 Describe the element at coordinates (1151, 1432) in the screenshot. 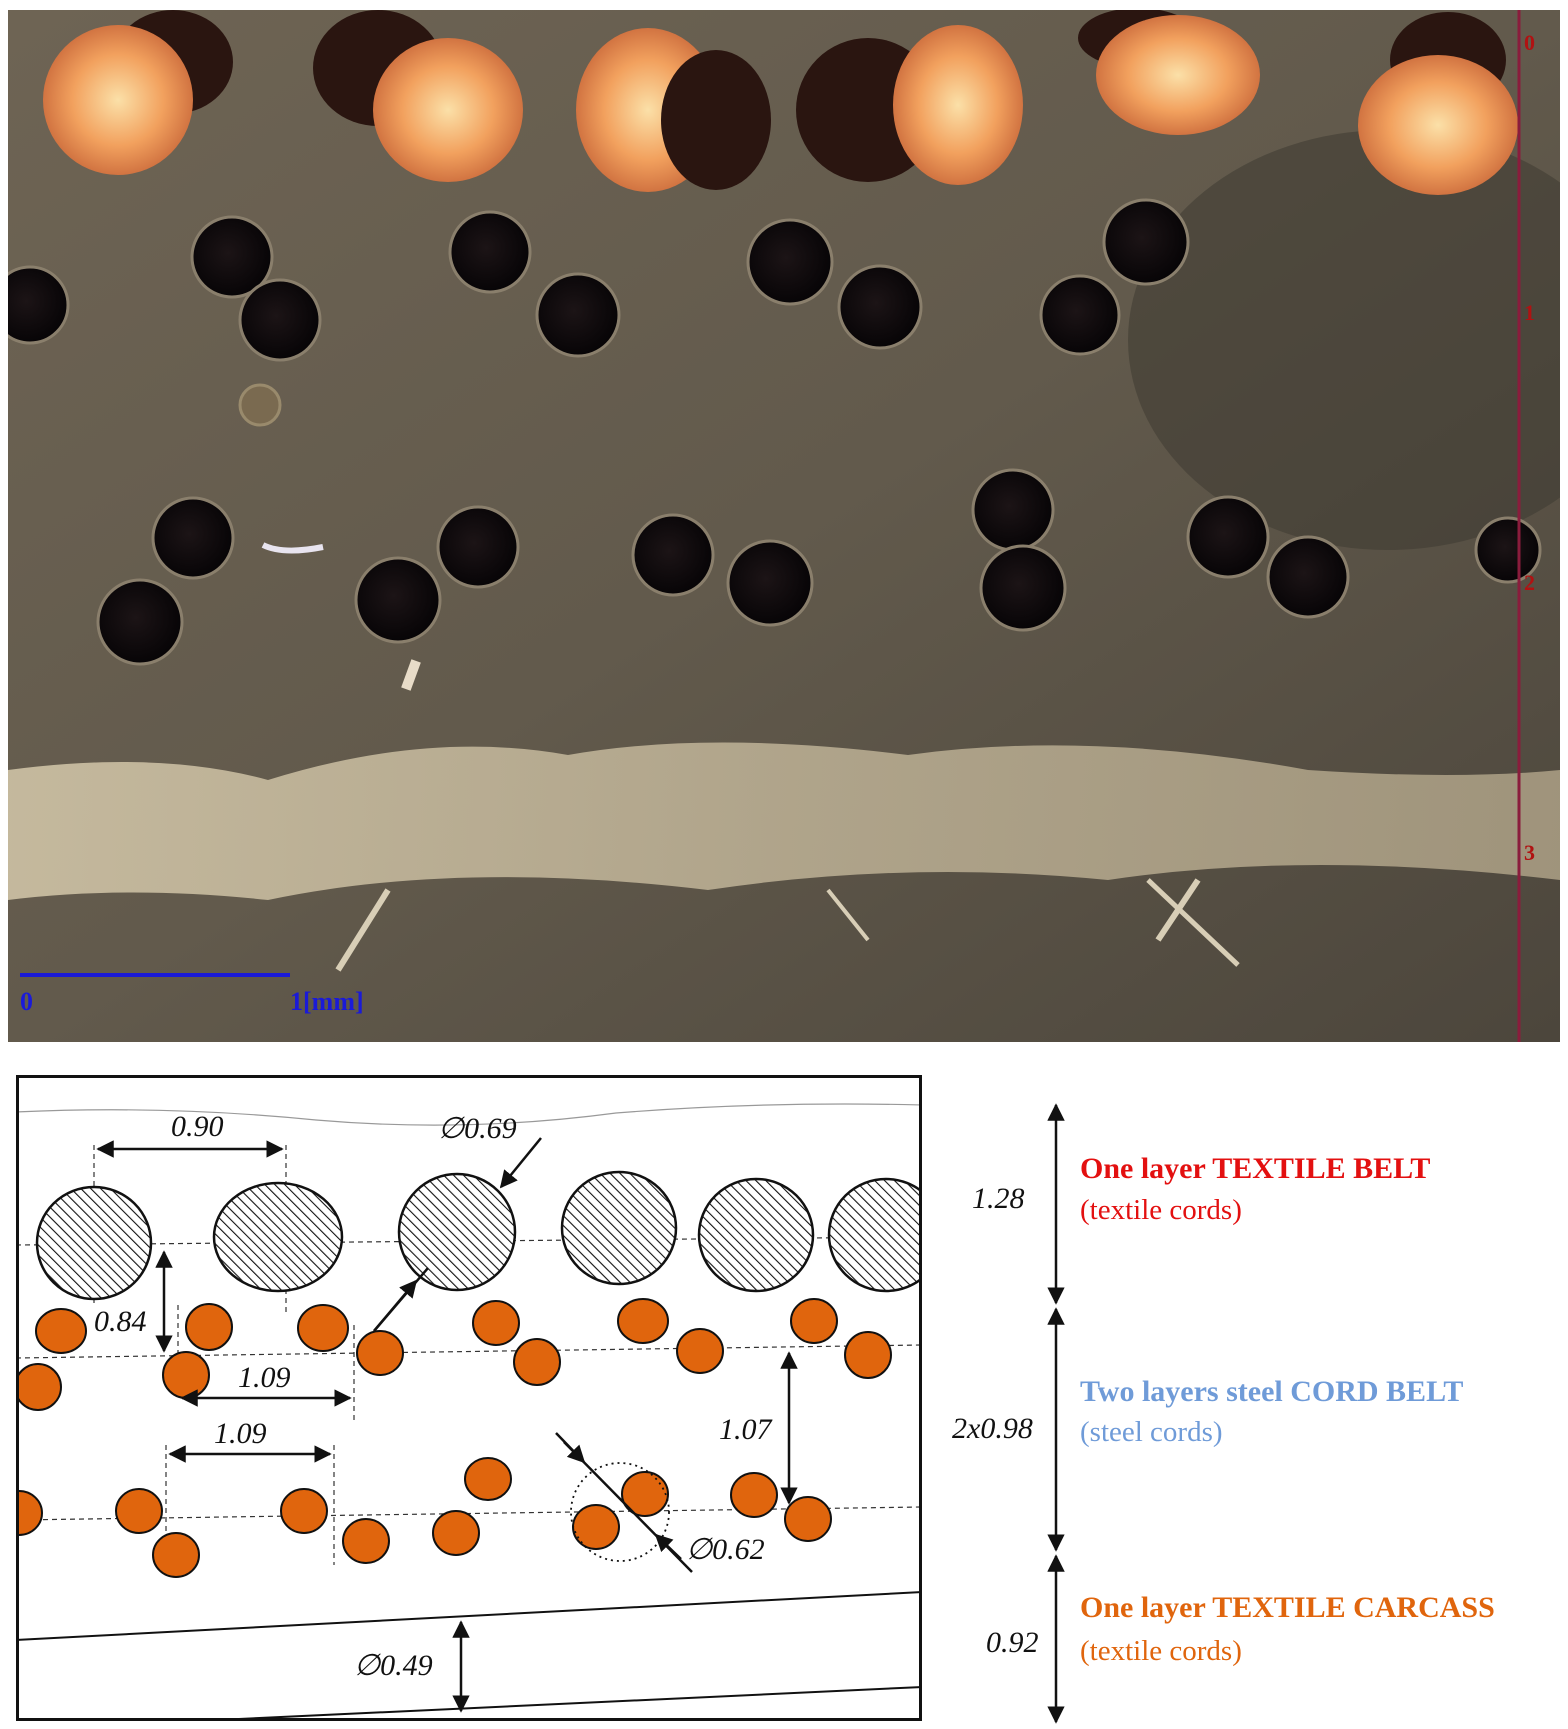

I see `layer-subtitle-steel-belt: (steel cords)` at that location.